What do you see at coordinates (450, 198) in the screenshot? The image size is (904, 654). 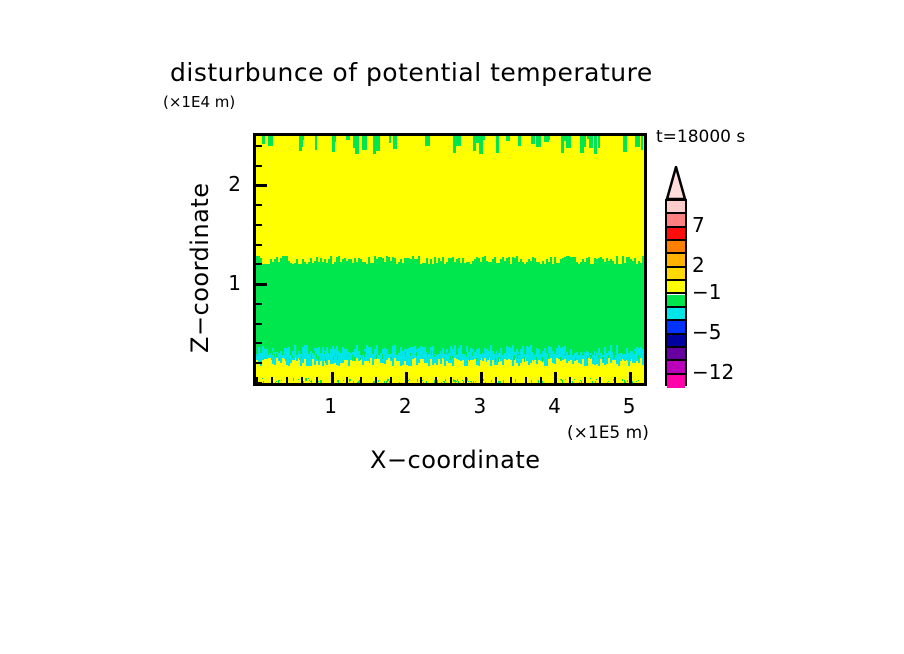 I see `upper-yellow-region` at bounding box center [450, 198].